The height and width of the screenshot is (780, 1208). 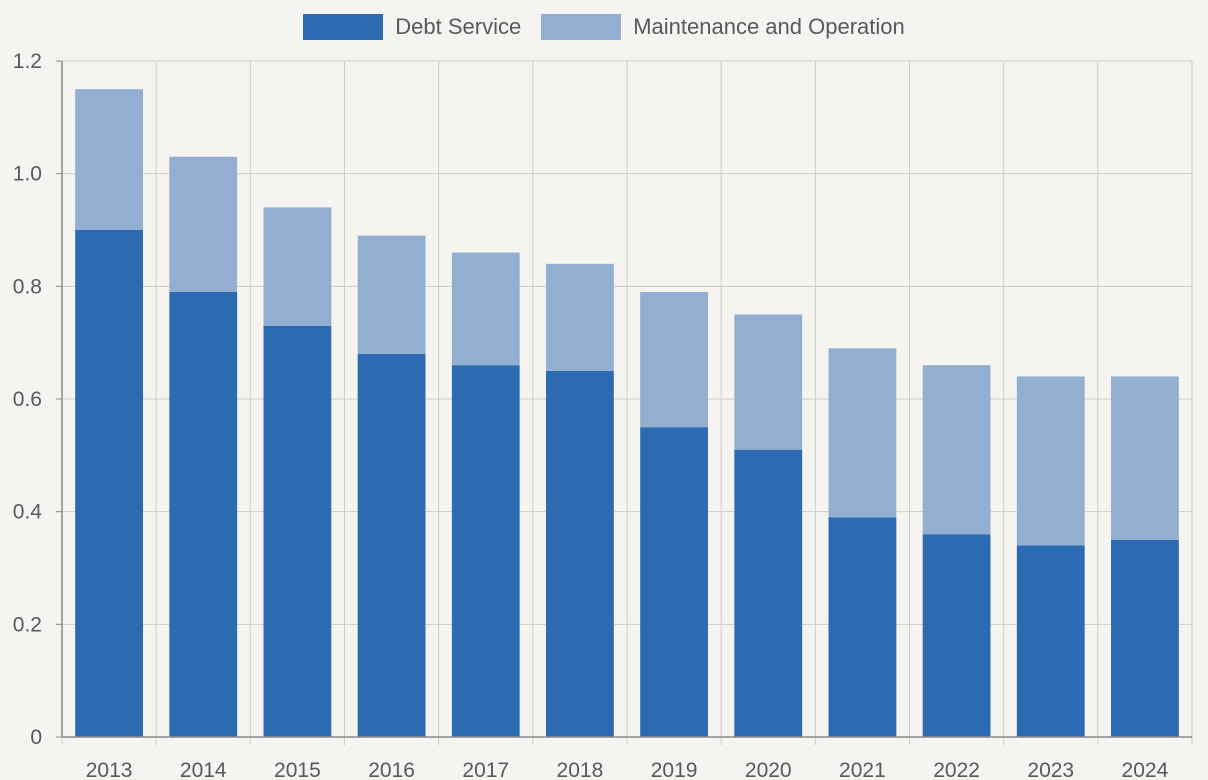 I want to click on legend-item-maintenance: Maintenance and Operation, so click(x=723, y=27).